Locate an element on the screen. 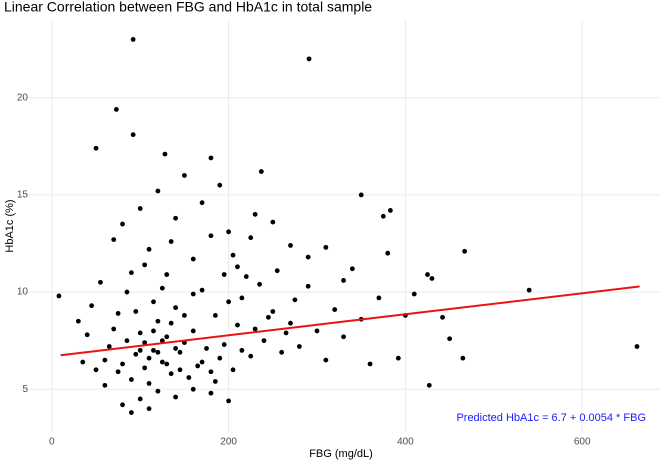 The height and width of the screenshot is (463, 669). annotation: Predicted HbA1c = 6.7 + 0.0054 * FBG is located at coordinates (551, 418).